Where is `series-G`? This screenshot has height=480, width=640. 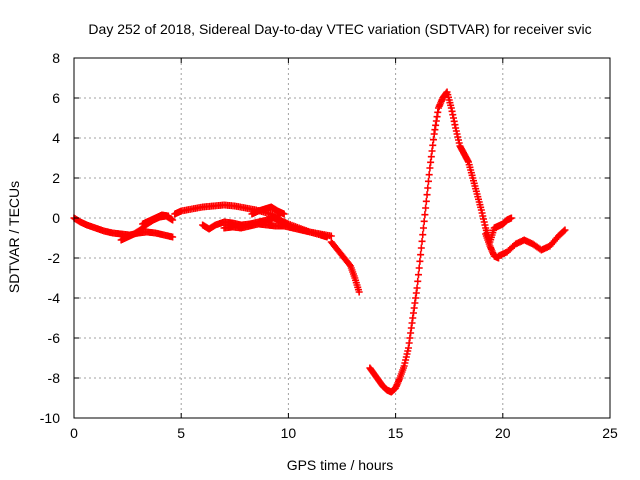 series-G is located at coordinates (268, 210).